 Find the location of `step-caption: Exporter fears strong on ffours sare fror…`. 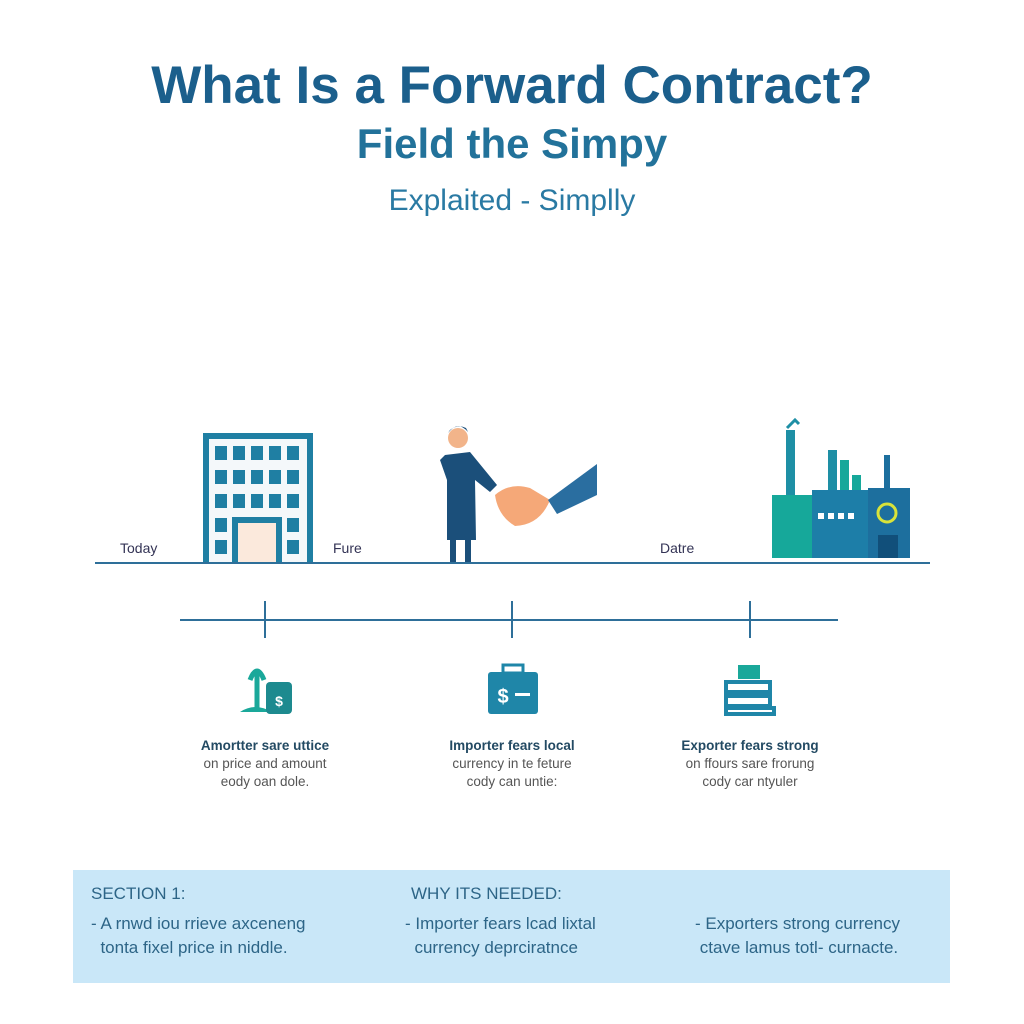

step-caption: Exporter fears strong on ffours sare fror… is located at coordinates (750, 763).